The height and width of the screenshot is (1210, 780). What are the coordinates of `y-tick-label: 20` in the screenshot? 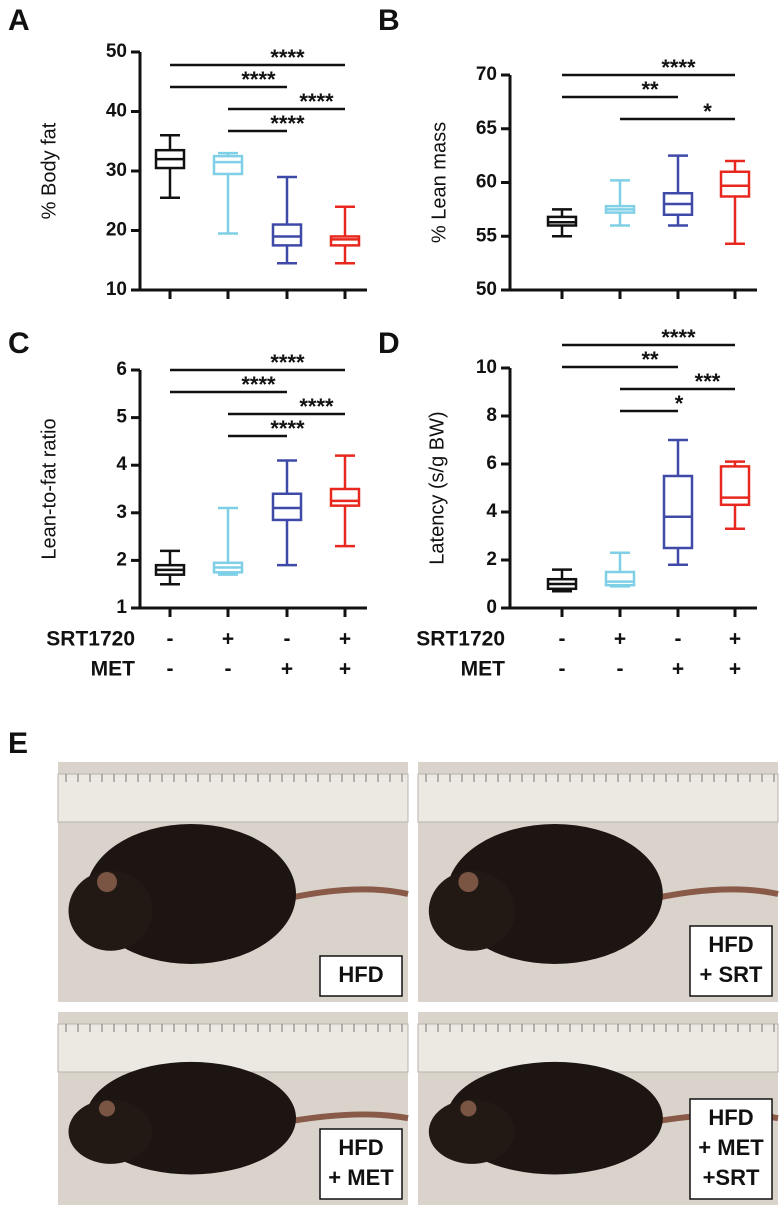 It's located at (116, 230).